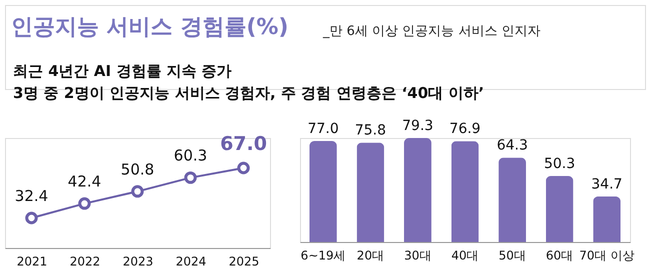 This screenshot has height=279, width=658. I want to click on x-tick-label: 30대, so click(418, 255).